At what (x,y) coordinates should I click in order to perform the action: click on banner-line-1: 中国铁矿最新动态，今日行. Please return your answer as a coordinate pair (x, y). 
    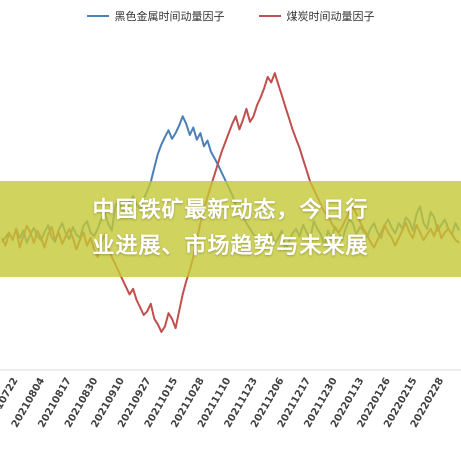
    Looking at the image, I should click on (230, 210).